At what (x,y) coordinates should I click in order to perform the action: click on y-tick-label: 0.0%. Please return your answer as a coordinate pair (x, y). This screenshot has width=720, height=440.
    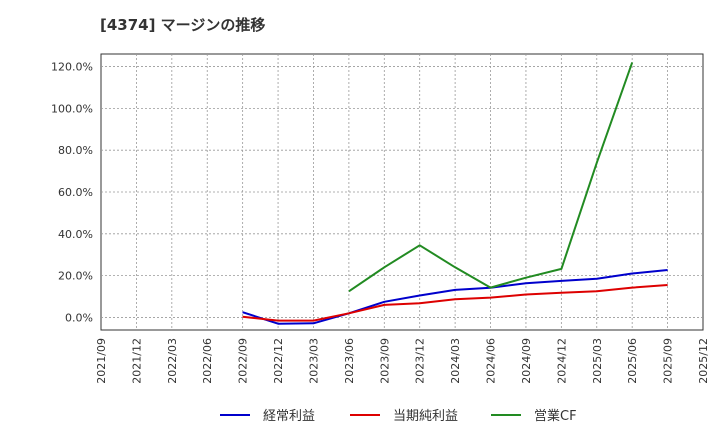
    Looking at the image, I should click on (79, 317).